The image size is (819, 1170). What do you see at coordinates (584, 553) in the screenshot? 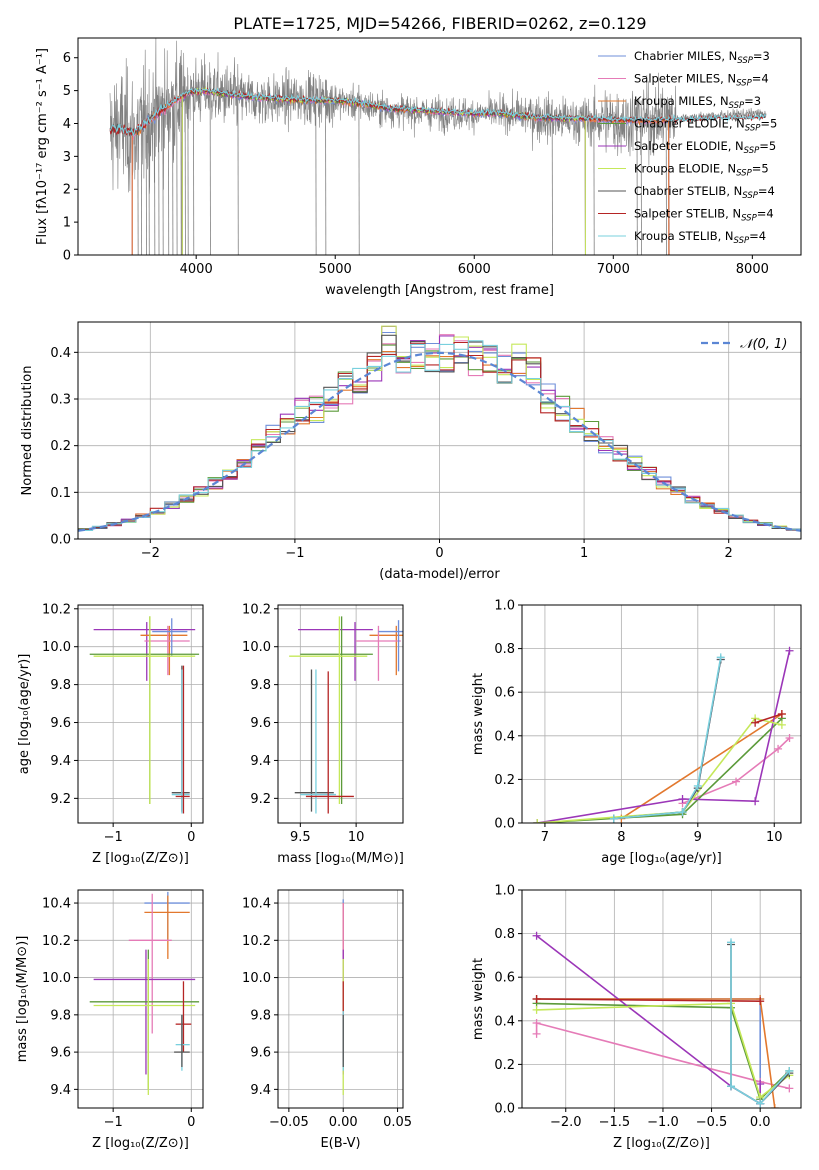
I see `x-tick-label: 1` at bounding box center [584, 553].